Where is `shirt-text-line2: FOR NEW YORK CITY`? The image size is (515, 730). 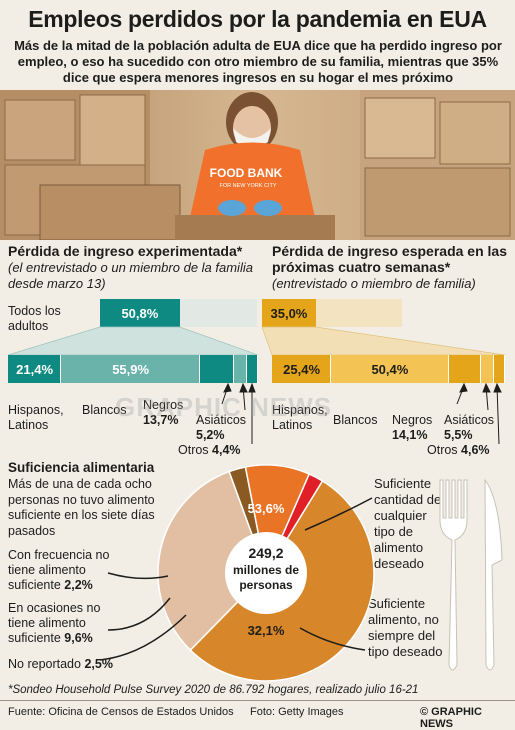
shirt-text-line2: FOR NEW YORK CITY is located at coordinates (247, 186).